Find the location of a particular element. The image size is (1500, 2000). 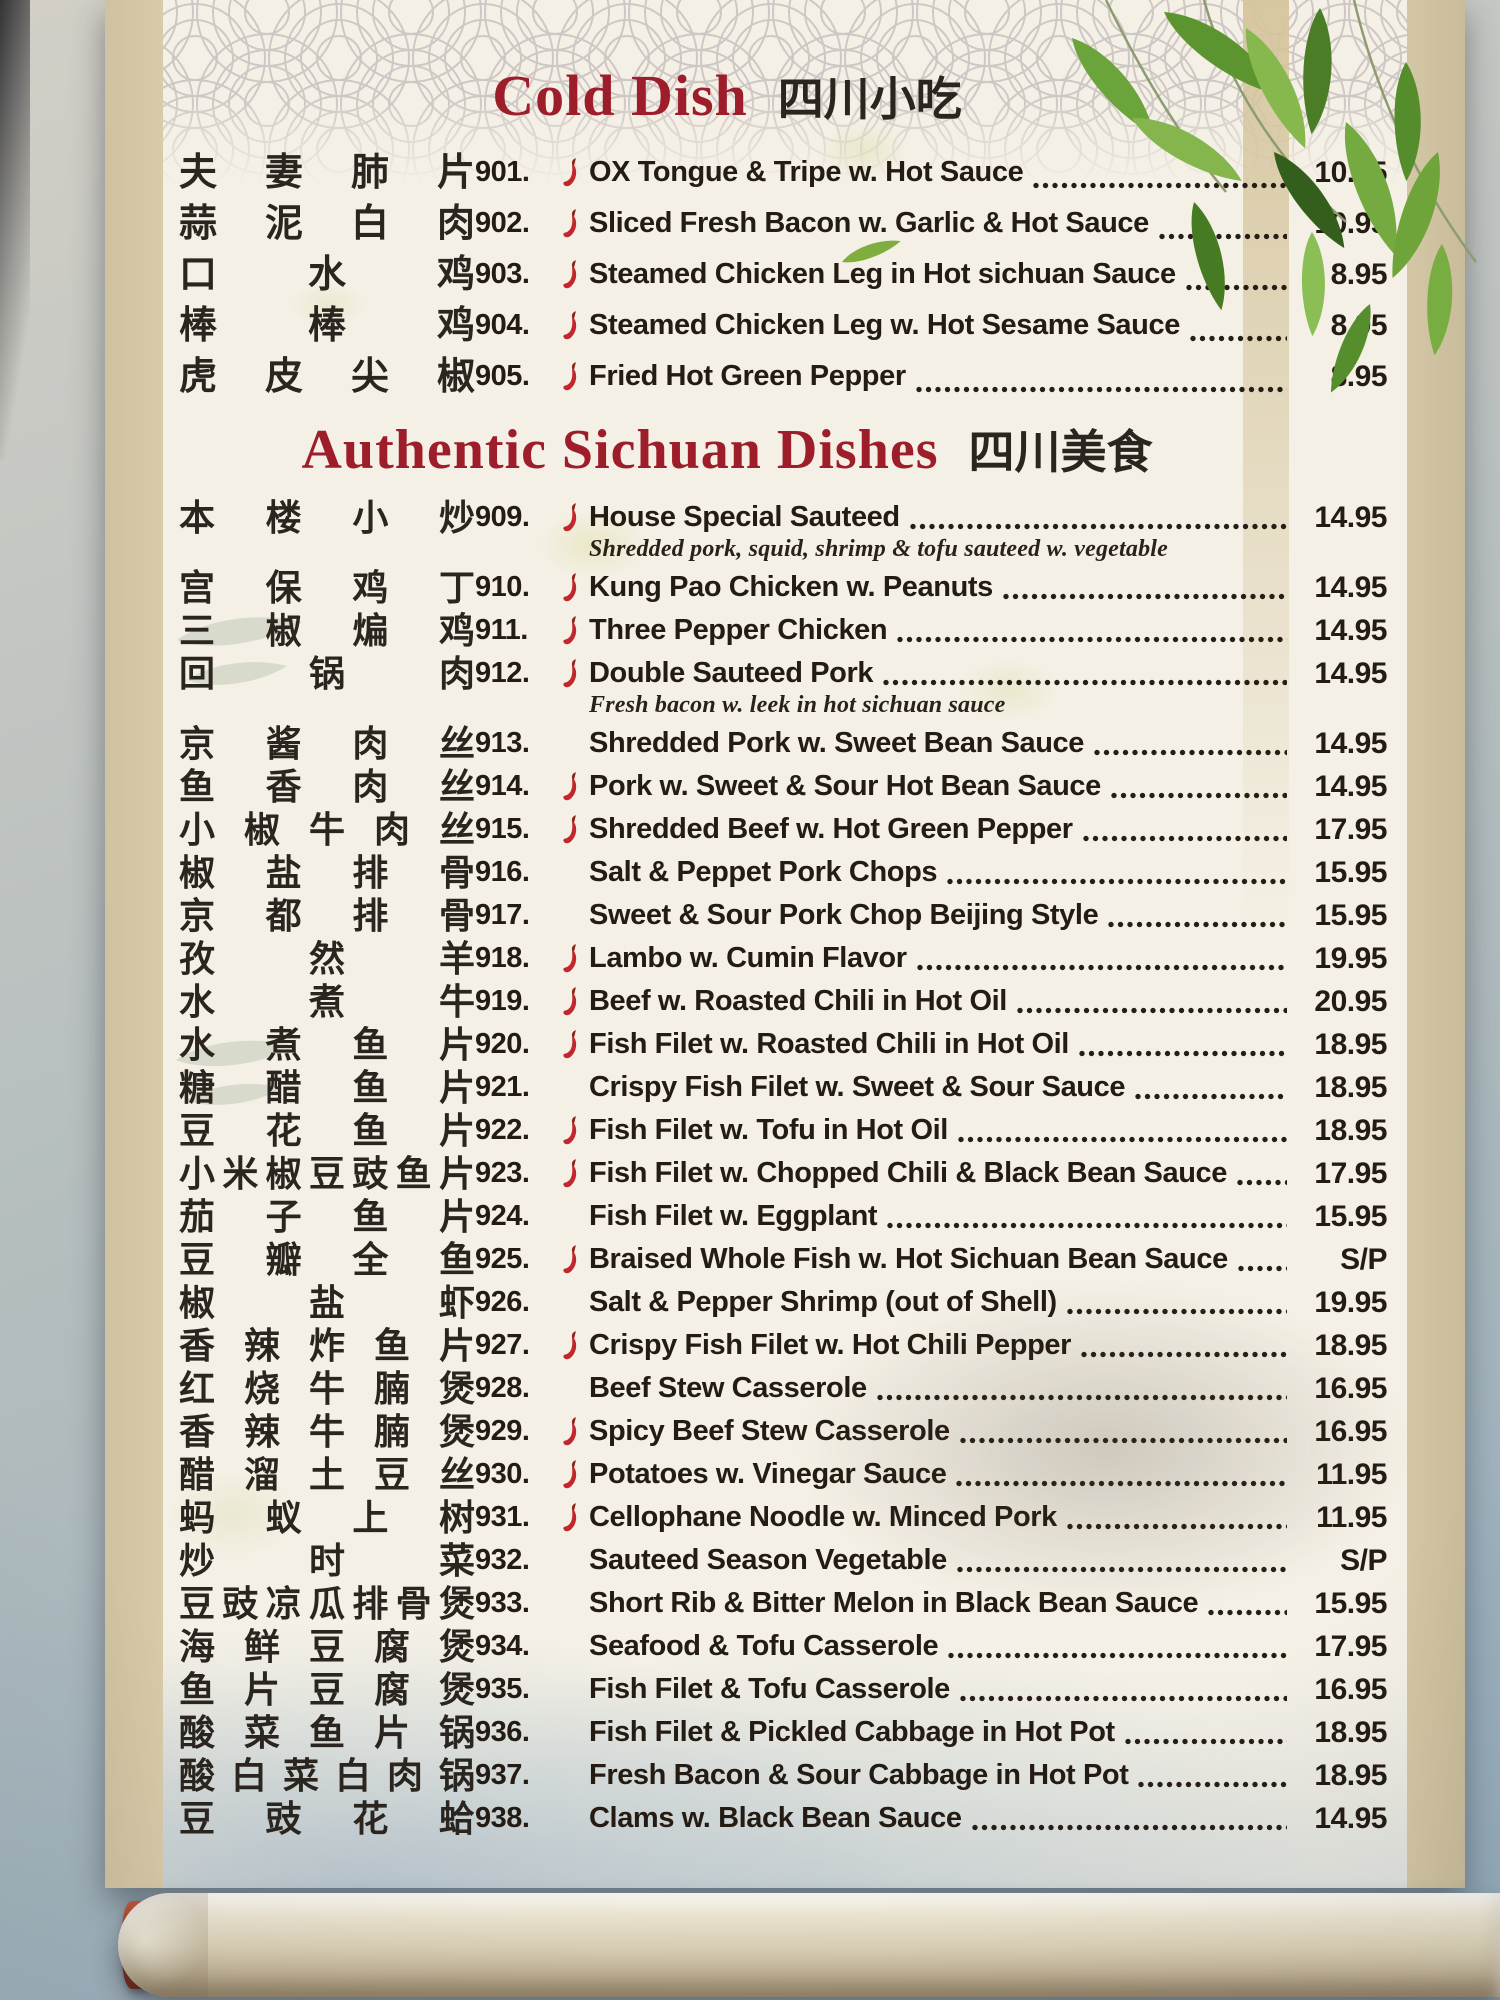

item-number: 903. is located at coordinates (502, 274).